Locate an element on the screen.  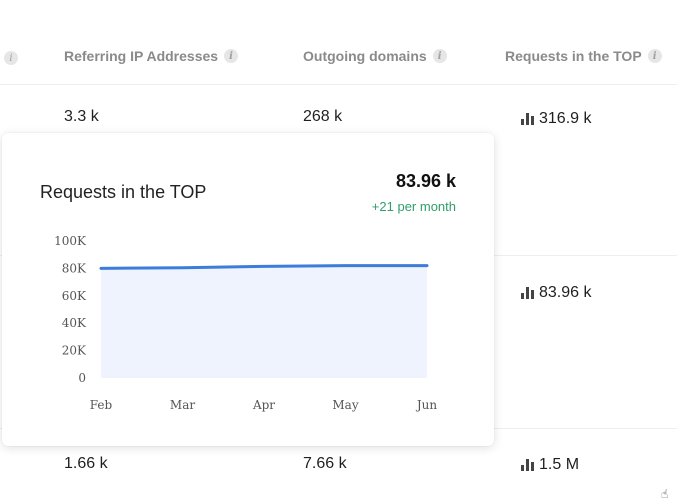
y-tick-label: 20K is located at coordinates (74, 351).